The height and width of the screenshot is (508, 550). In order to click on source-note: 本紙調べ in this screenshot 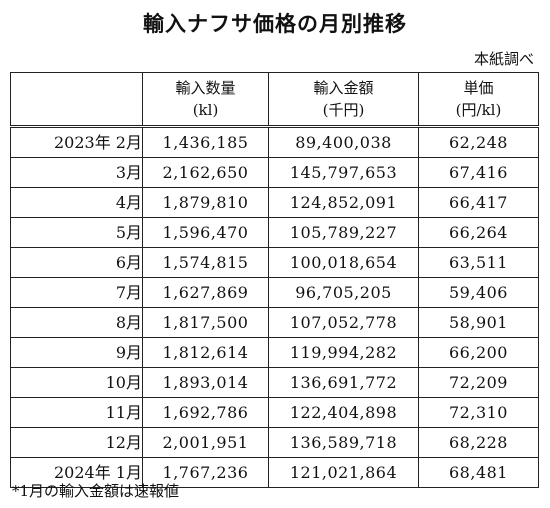, I will do `click(503, 59)`.